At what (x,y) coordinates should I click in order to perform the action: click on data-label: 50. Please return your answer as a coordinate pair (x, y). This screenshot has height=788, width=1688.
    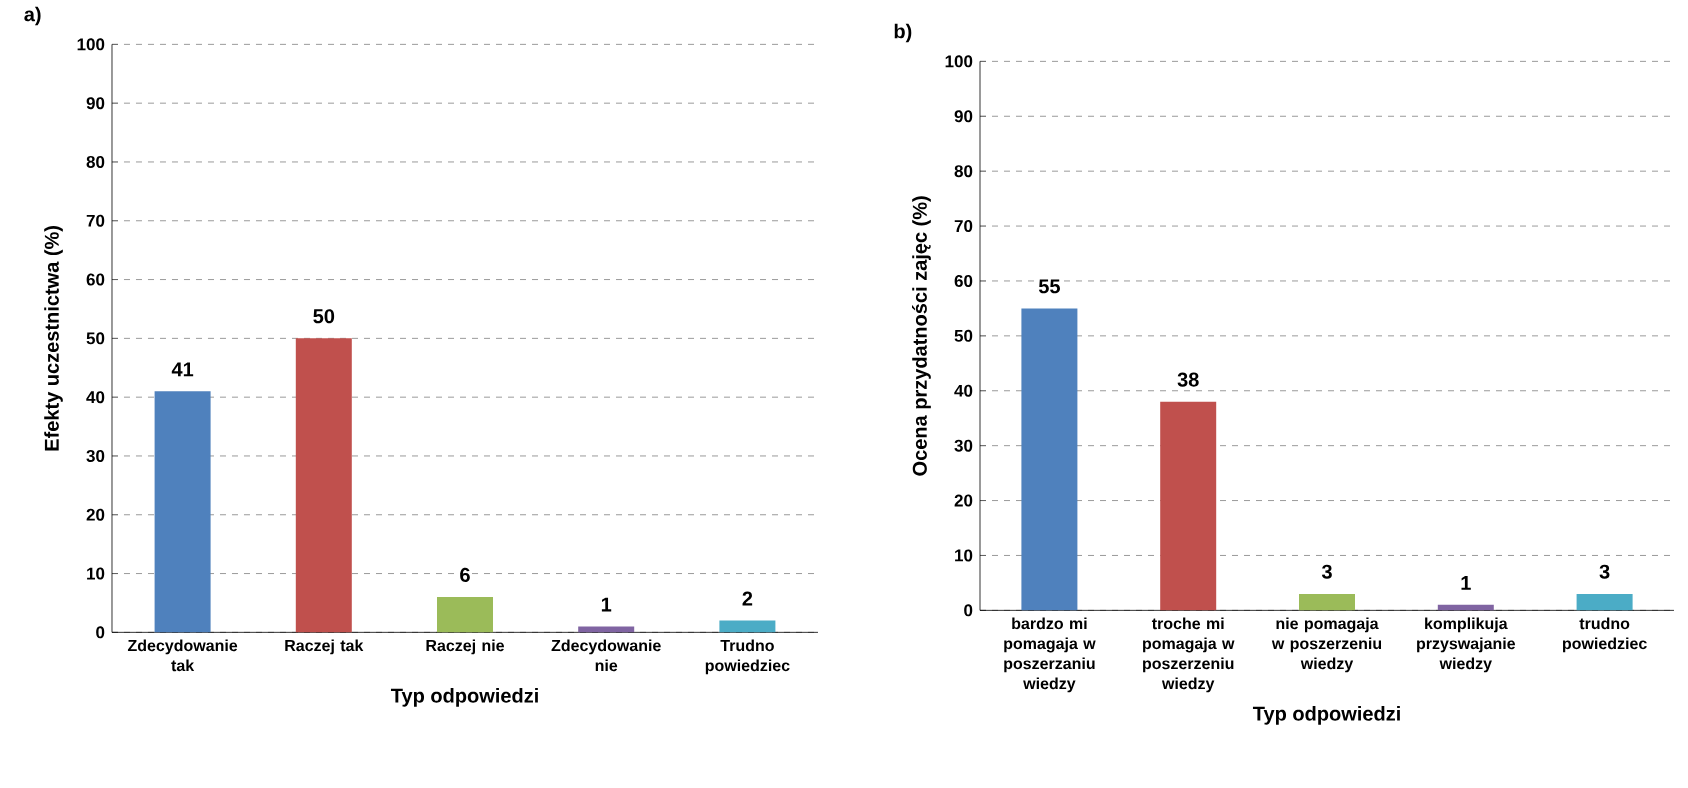
    Looking at the image, I should click on (324, 316).